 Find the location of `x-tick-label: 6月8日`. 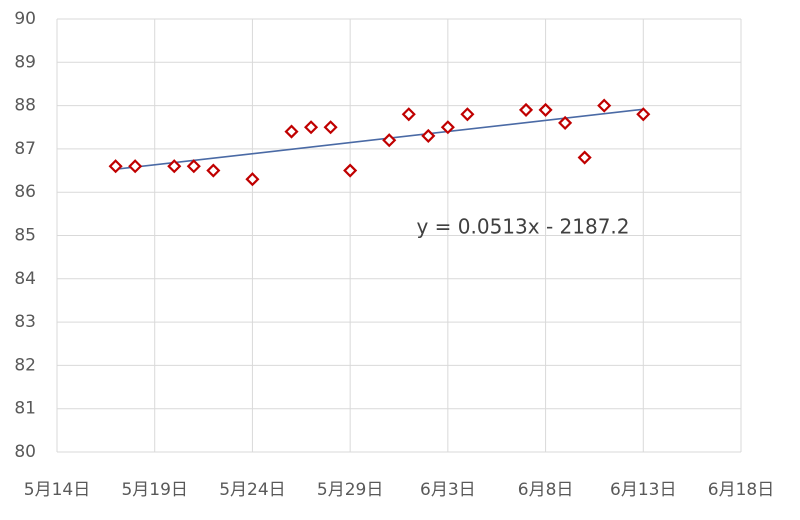

x-tick-label: 6月8日 is located at coordinates (546, 490).